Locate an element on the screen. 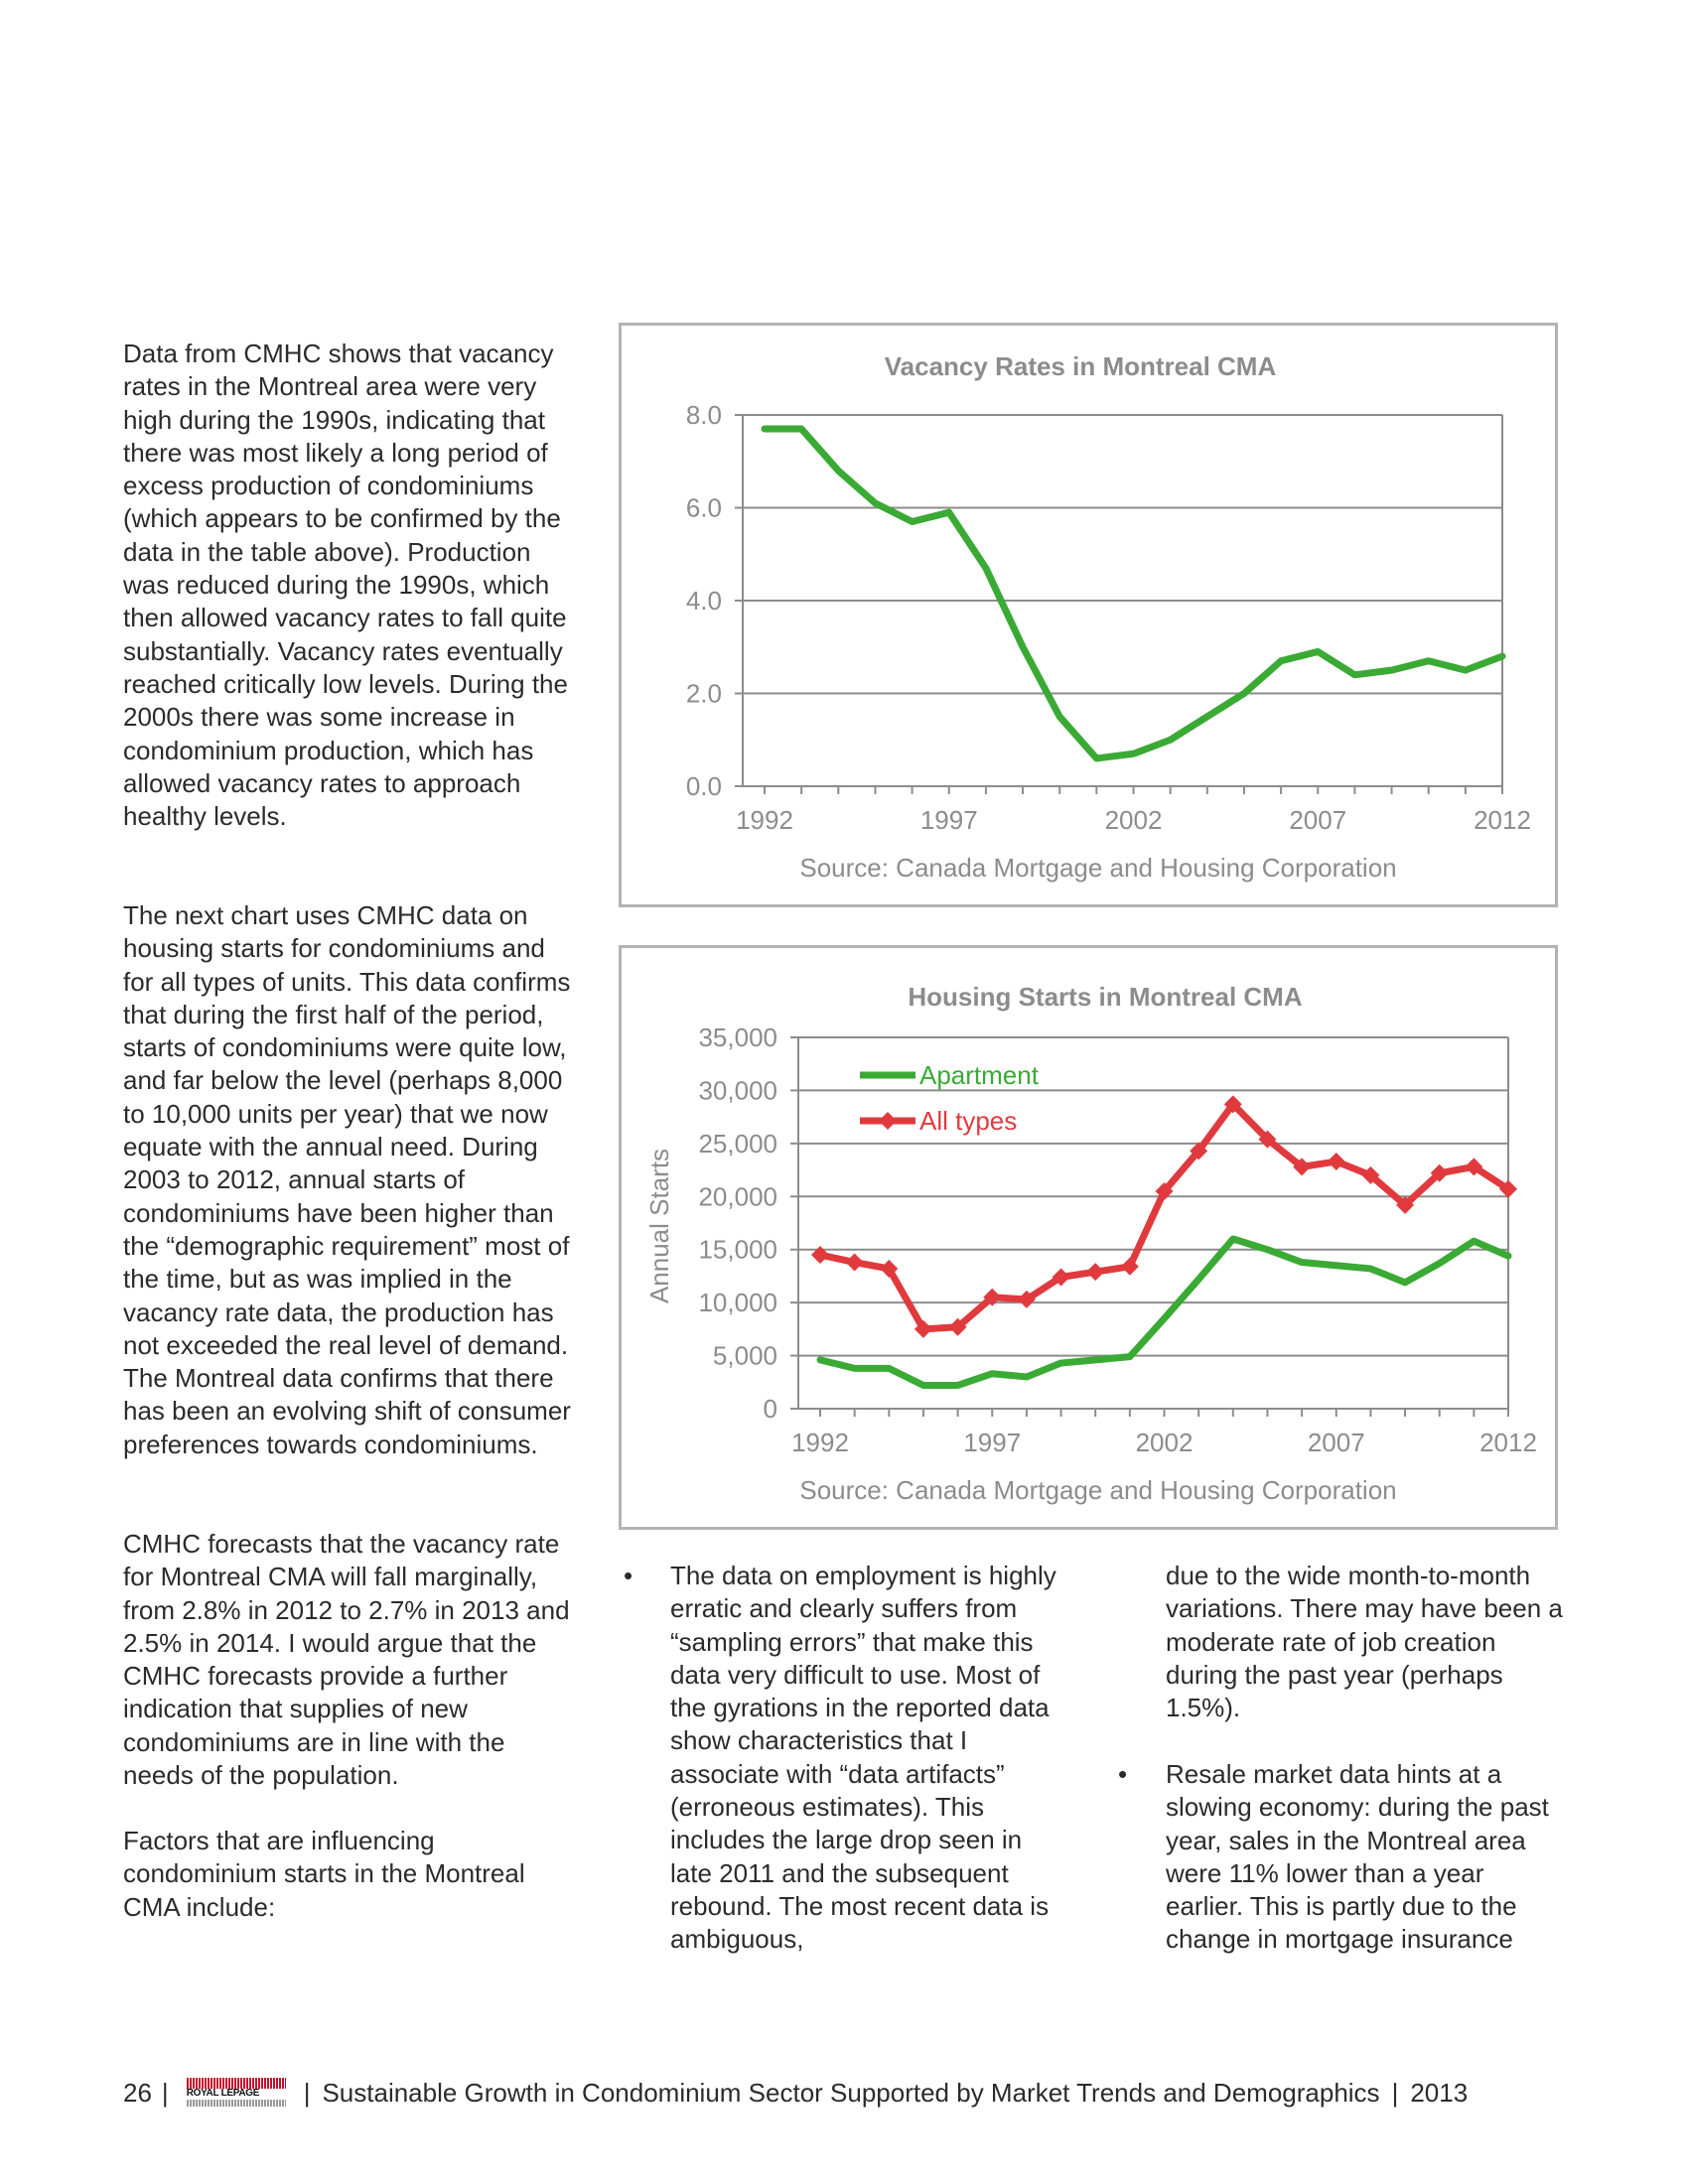 The image size is (1688, 2184). y-axis-label: Annual Starts is located at coordinates (659, 1226).